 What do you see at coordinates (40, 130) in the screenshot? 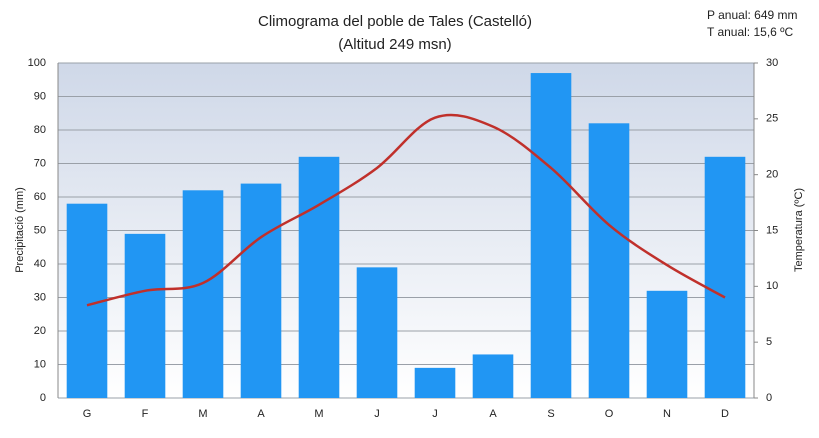
I see `y-tick-label: 80` at bounding box center [40, 130].